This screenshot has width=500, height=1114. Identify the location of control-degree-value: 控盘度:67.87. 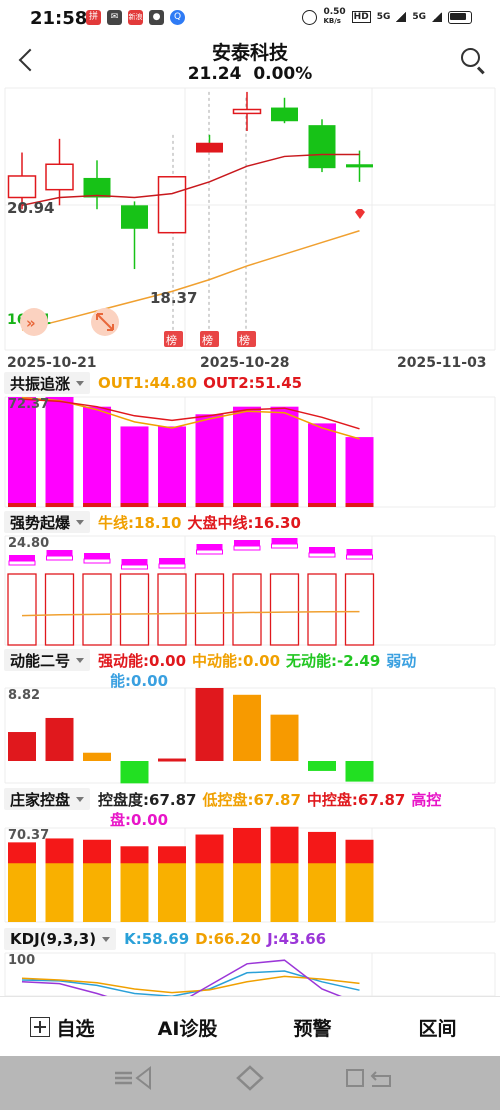
(147, 799).